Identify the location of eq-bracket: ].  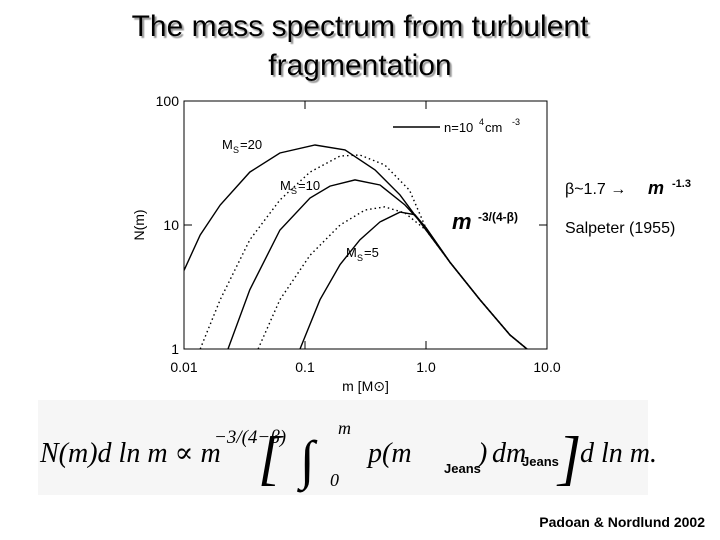
(568, 458).